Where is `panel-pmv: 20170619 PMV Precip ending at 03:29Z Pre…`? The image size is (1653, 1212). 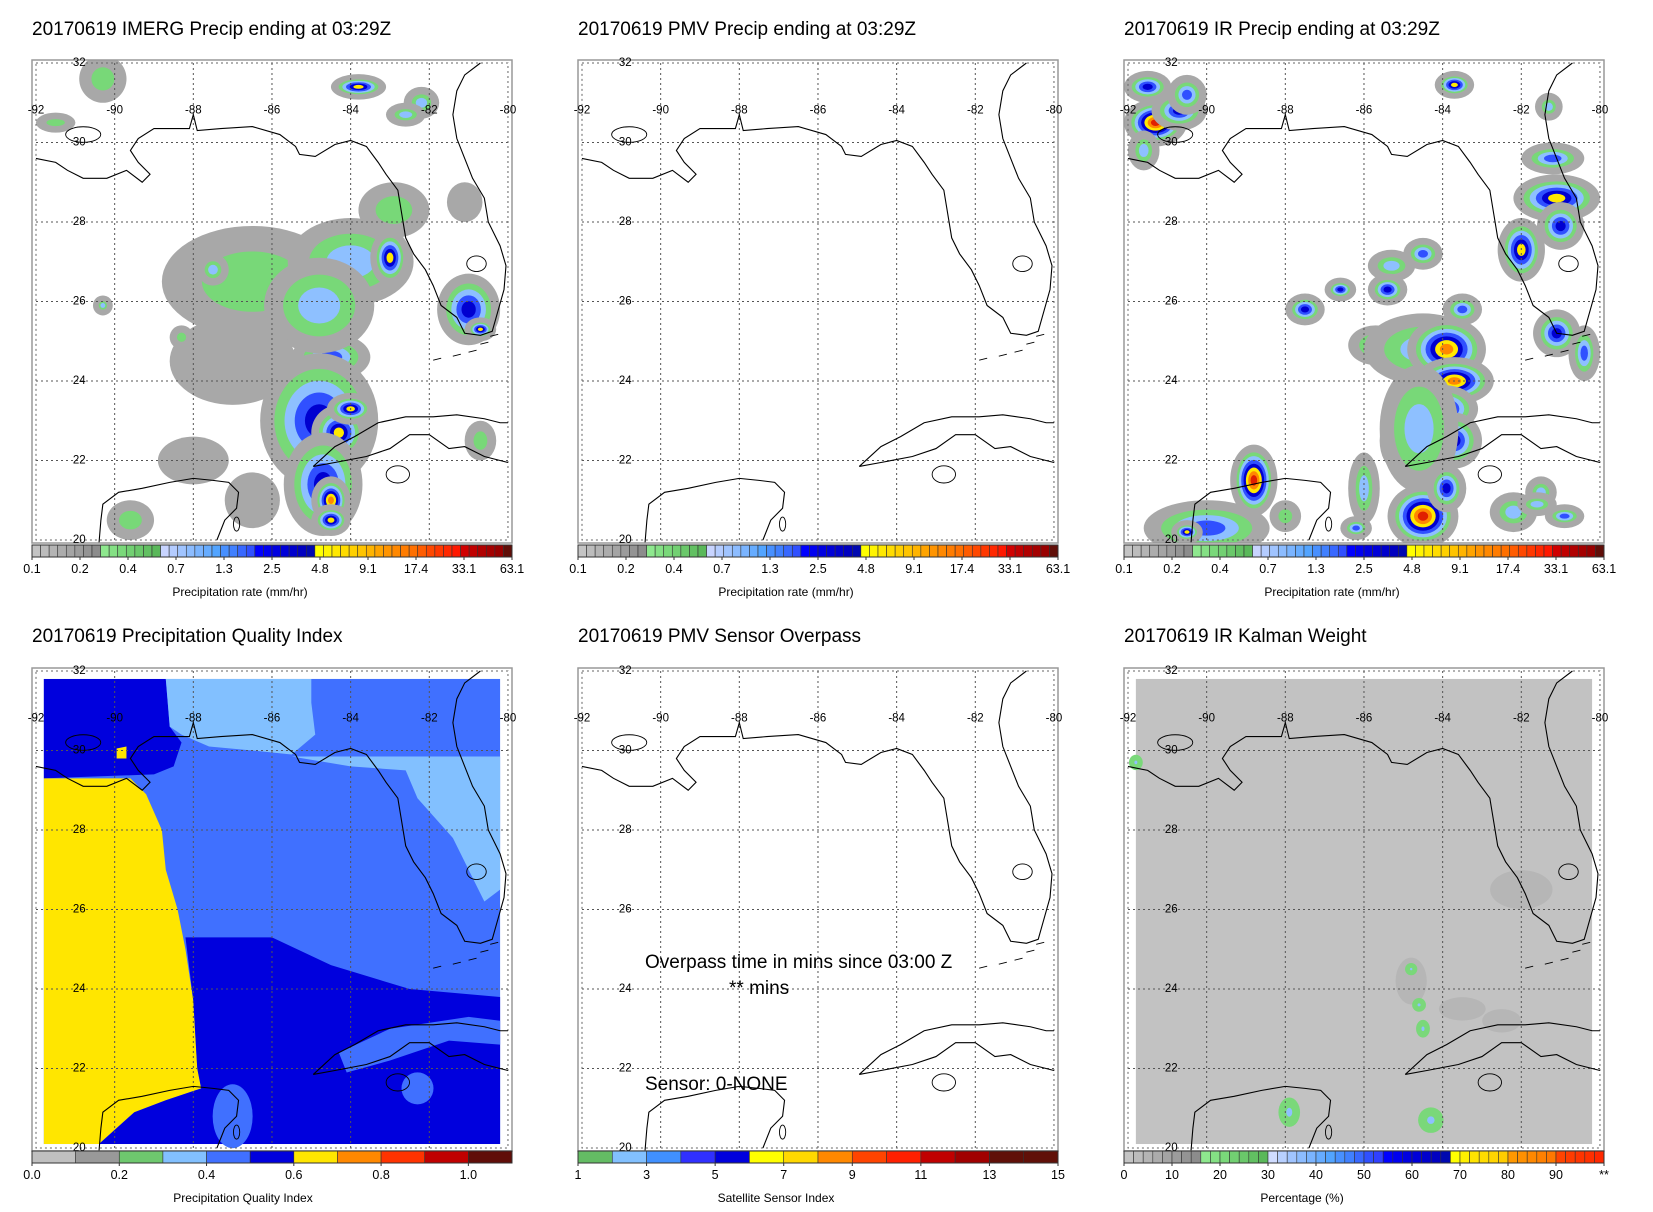 panel-pmv: 20170619 PMV Precip ending at 03:29Z Pre… is located at coordinates (747, 309).